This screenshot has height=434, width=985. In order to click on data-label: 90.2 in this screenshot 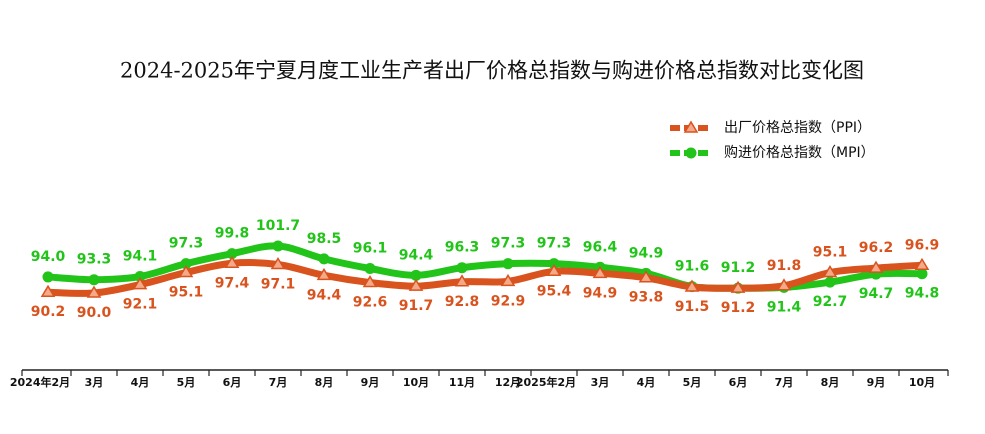, I will do `click(48, 312)`.